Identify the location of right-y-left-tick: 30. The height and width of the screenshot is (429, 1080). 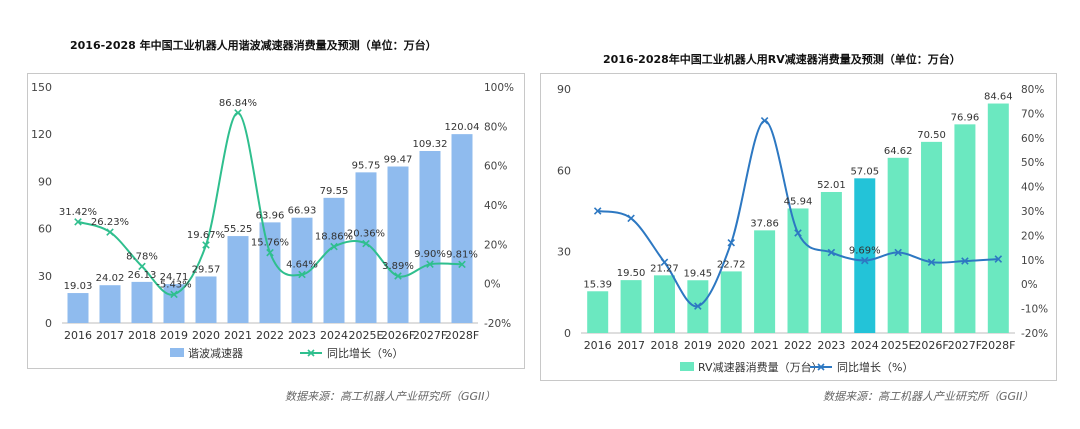
(564, 252).